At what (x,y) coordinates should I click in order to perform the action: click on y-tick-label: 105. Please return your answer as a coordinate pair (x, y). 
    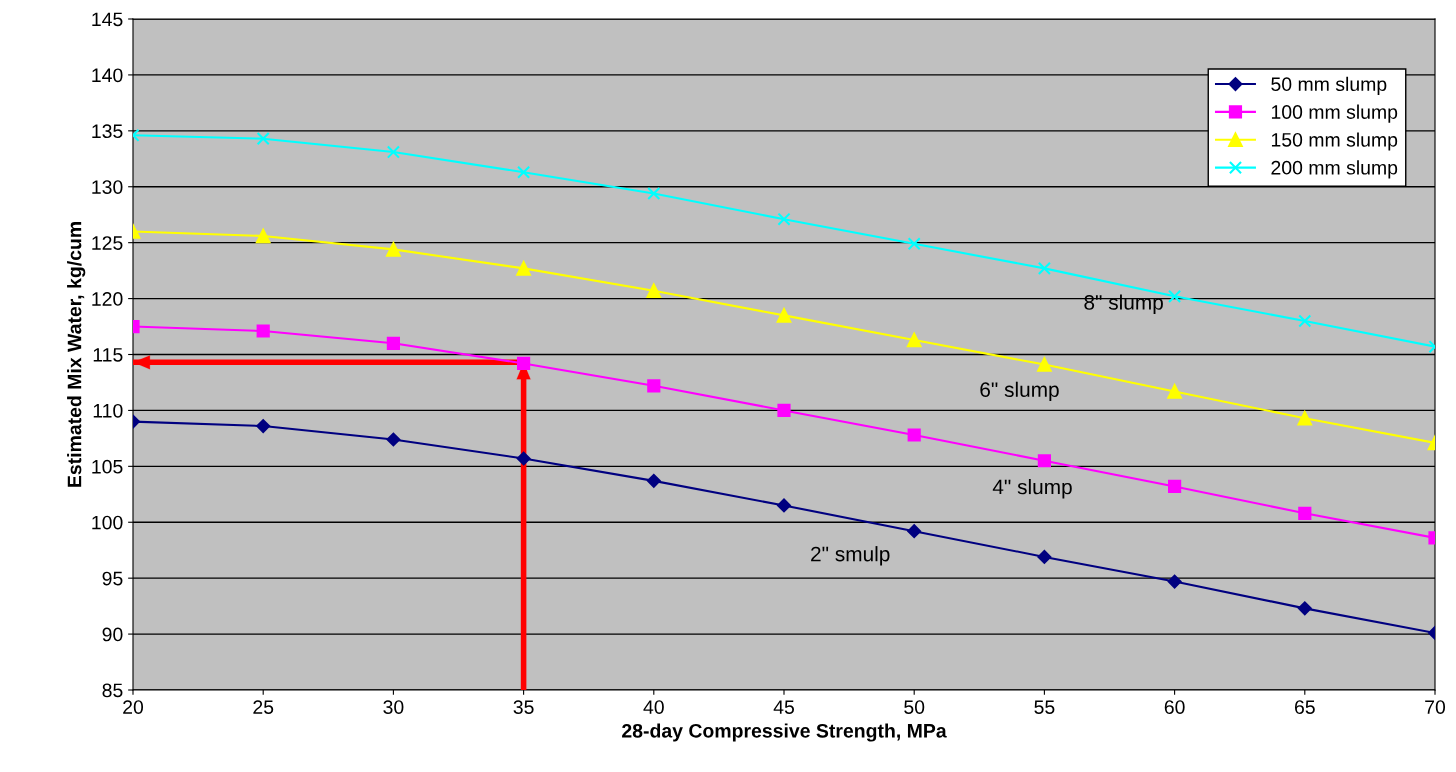
    Looking at the image, I should click on (107, 466).